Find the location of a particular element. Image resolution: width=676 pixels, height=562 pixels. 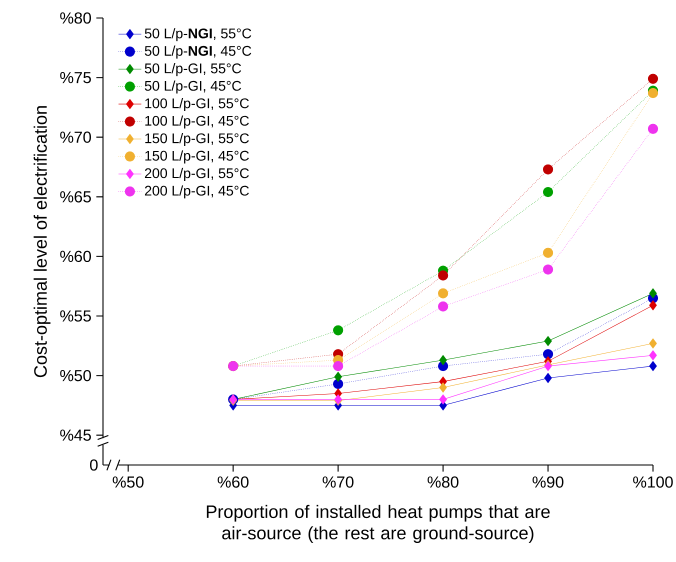

legend-label: 100 L/p-GI, 45°C is located at coordinates (197, 122).